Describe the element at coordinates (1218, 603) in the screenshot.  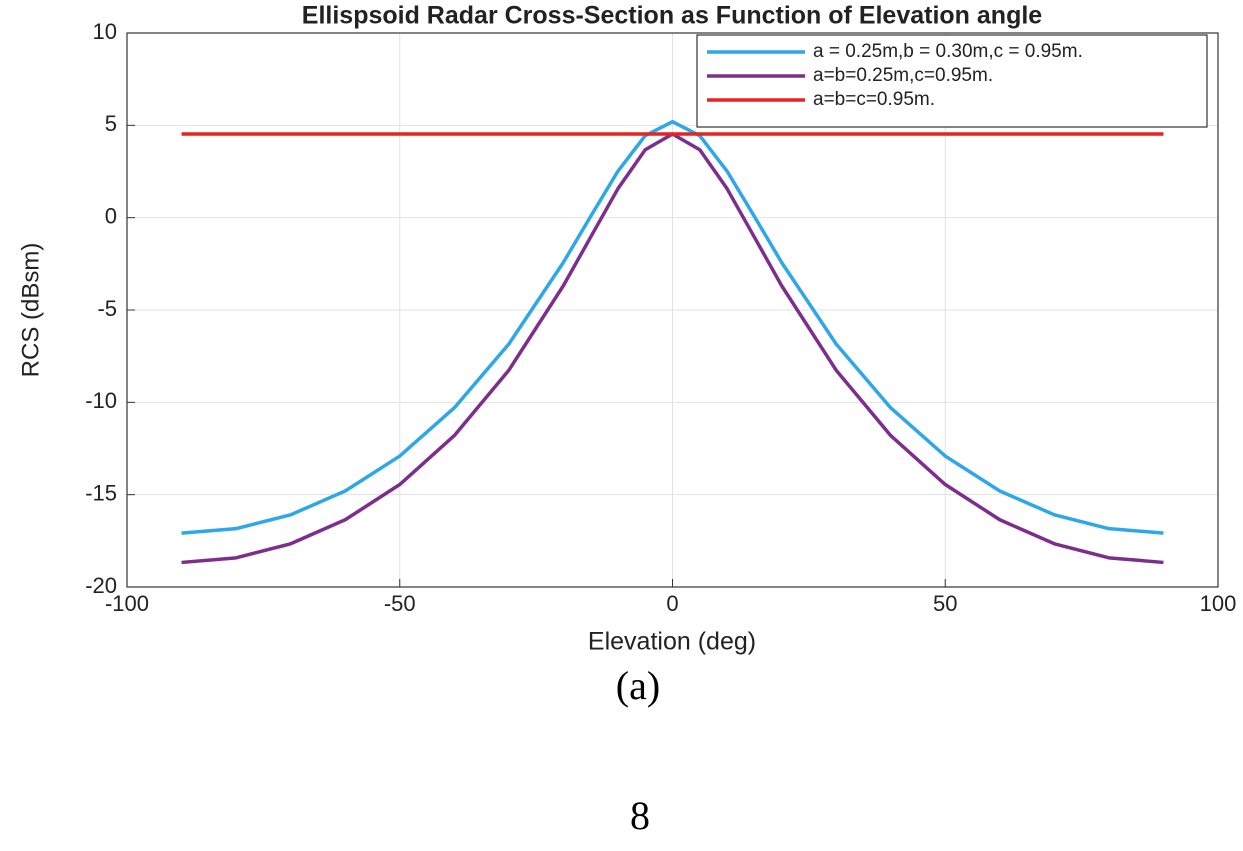
I see `x-tick-label: 100` at that location.